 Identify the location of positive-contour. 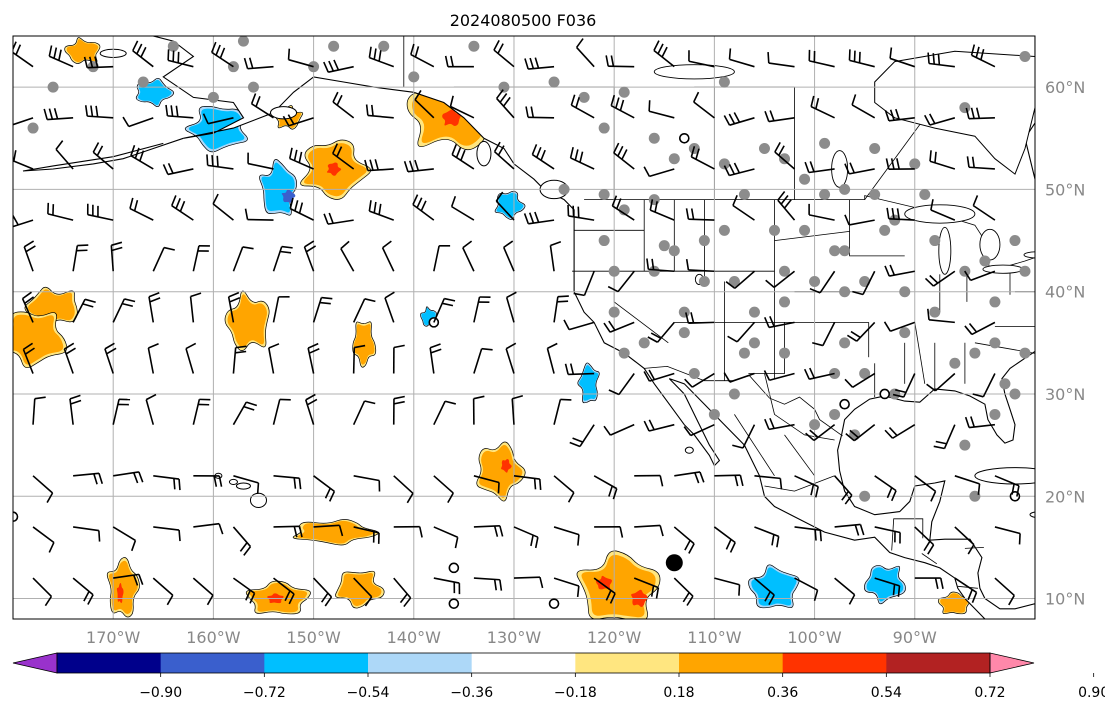
(82, 51).